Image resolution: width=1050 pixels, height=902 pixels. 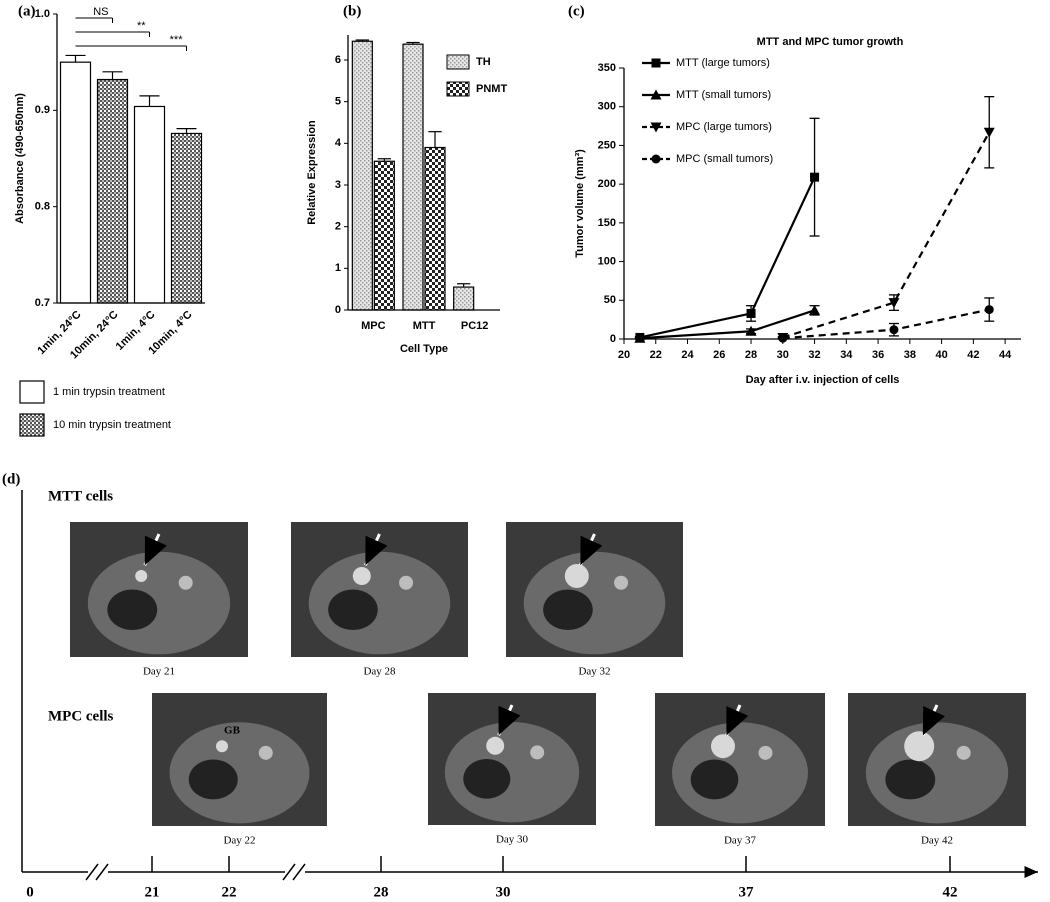 What do you see at coordinates (724, 159) in the screenshot?
I see `legend-label: MPC (small tumors)` at bounding box center [724, 159].